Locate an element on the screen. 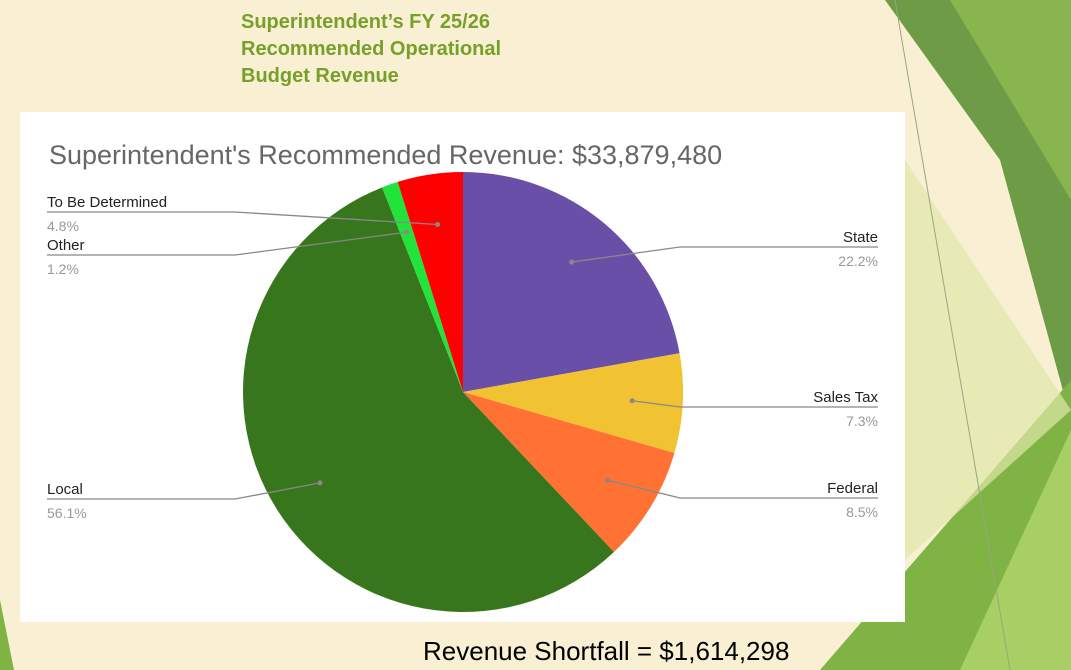  revenue-shortfall-text: Revenue Shortfall = $1,614,298 is located at coordinates (606, 651).